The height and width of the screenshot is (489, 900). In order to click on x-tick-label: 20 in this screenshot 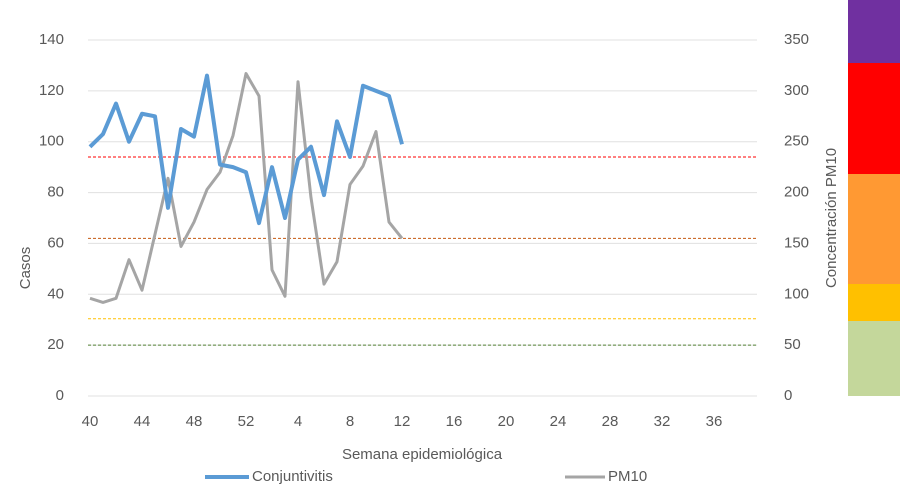, I will do `click(506, 421)`.